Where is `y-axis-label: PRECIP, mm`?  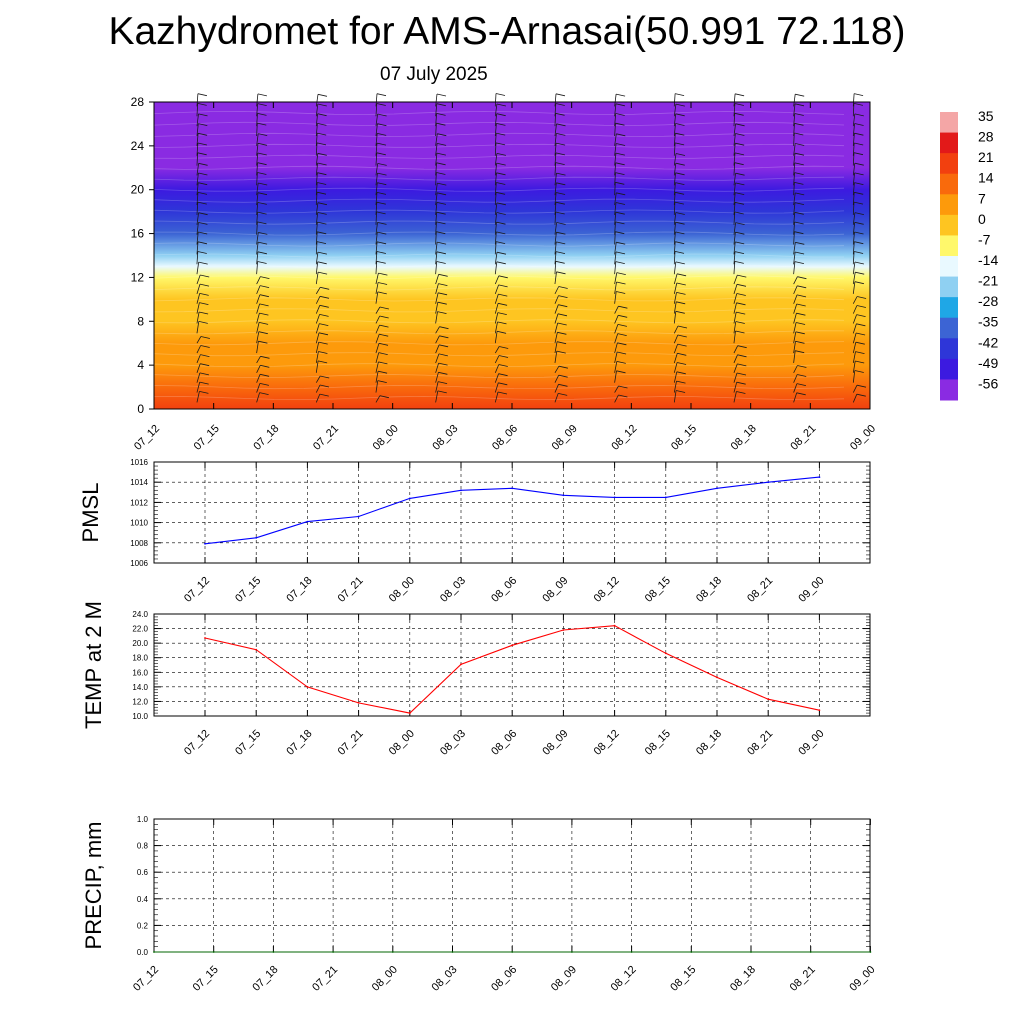 y-axis-label: PRECIP, mm is located at coordinates (93, 886).